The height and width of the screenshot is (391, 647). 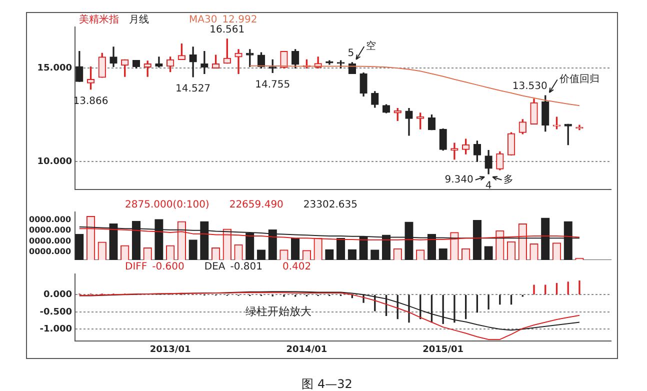 What do you see at coordinates (443, 349) in the screenshot?
I see `x-tick-label: 2015/01` at bounding box center [443, 349].